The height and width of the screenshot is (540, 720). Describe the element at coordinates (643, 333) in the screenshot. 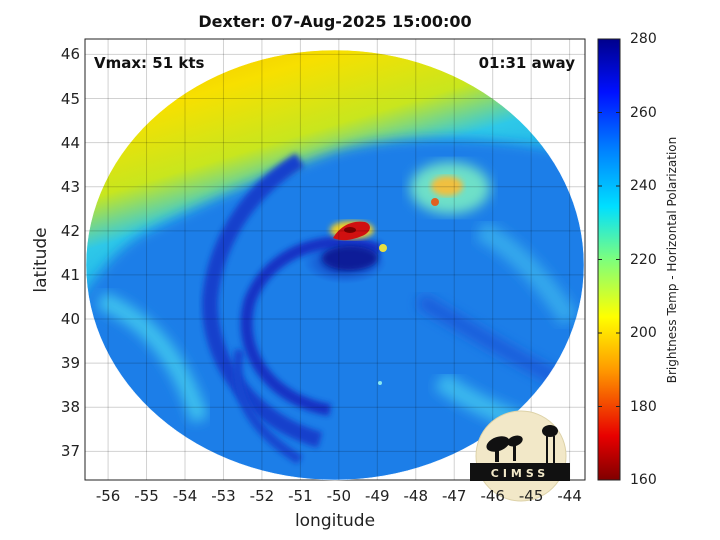

I see `colorbar-tick-label: 200` at that location.